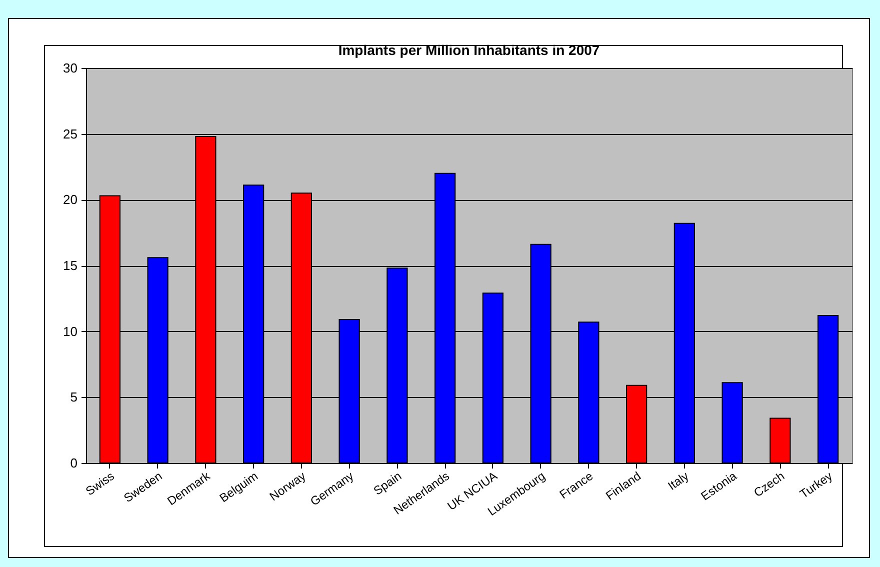  What do you see at coordinates (74, 397) in the screenshot?
I see `y-tick-label: 5` at bounding box center [74, 397].